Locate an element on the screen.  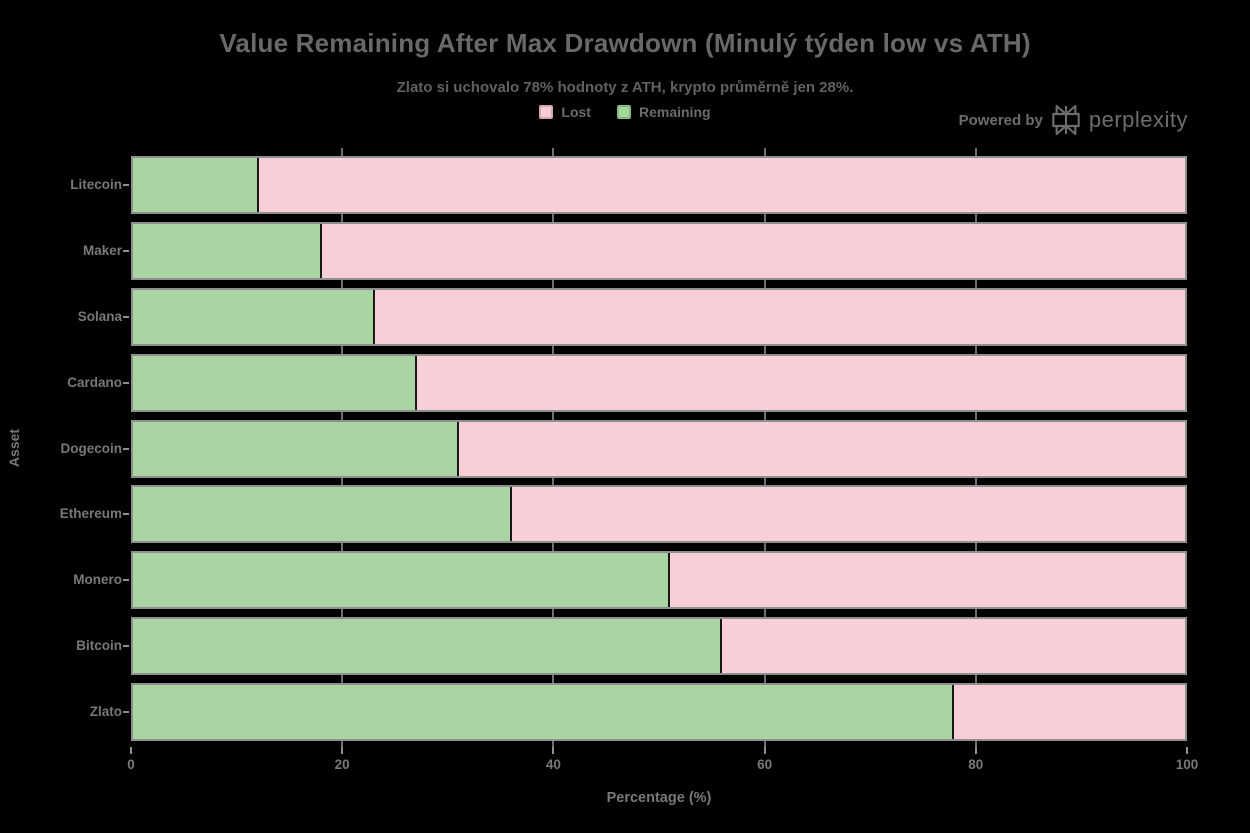
x-tick-label-80: 80 is located at coordinates (976, 764).